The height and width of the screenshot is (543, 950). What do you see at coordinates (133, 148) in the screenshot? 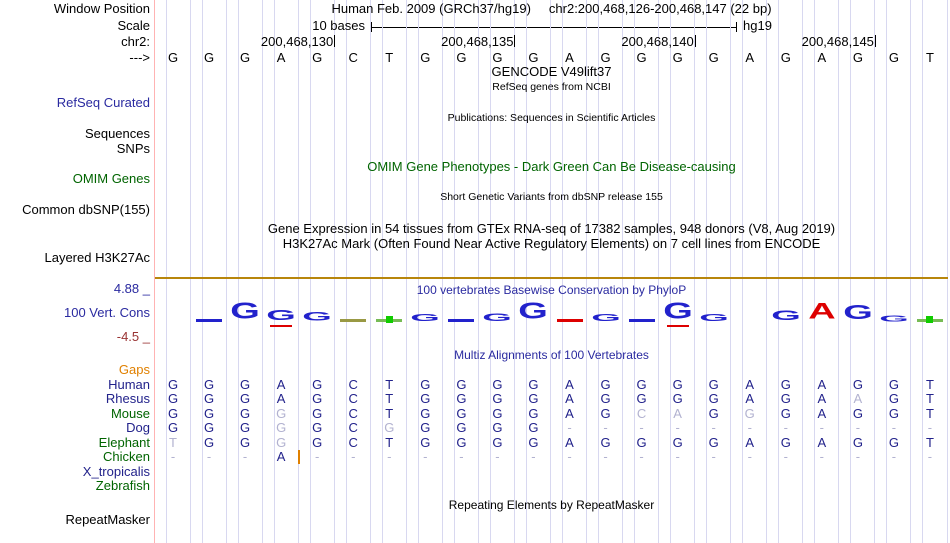
I see `track-label-snps: SNPs` at bounding box center [133, 148].